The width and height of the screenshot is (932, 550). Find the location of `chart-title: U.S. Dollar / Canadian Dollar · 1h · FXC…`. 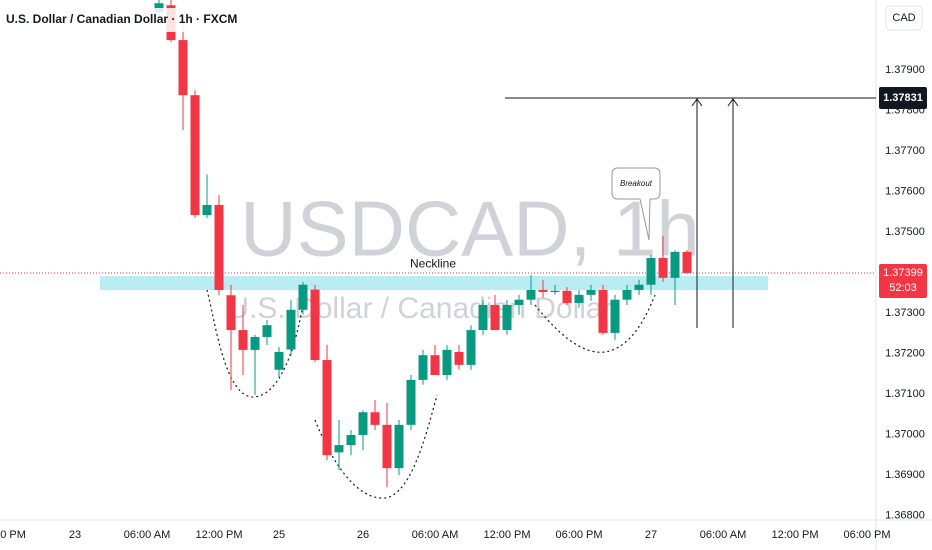

chart-title: U.S. Dollar / Canadian Dollar · 1h · FXC… is located at coordinates (121, 19).